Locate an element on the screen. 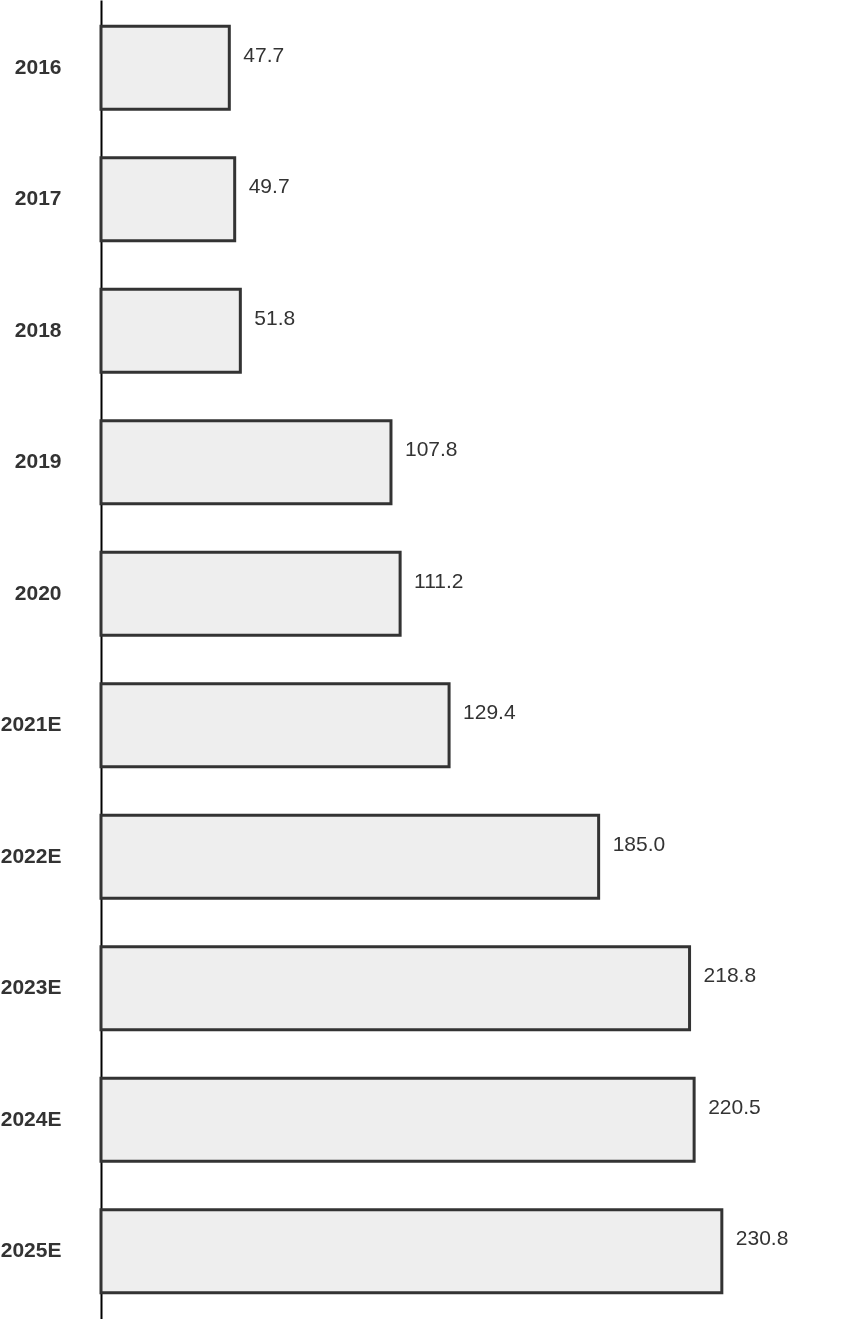 Image resolution: width=848 pixels, height=1321 pixels. data-label: 129.4 is located at coordinates (489, 712).